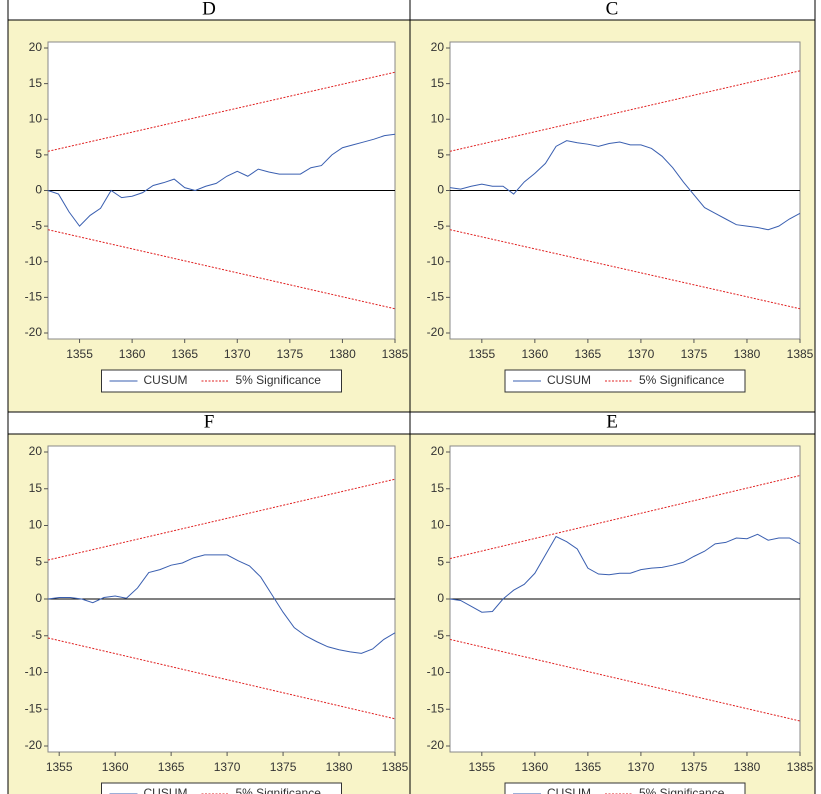  I want to click on panel-title: E, so click(612, 421).